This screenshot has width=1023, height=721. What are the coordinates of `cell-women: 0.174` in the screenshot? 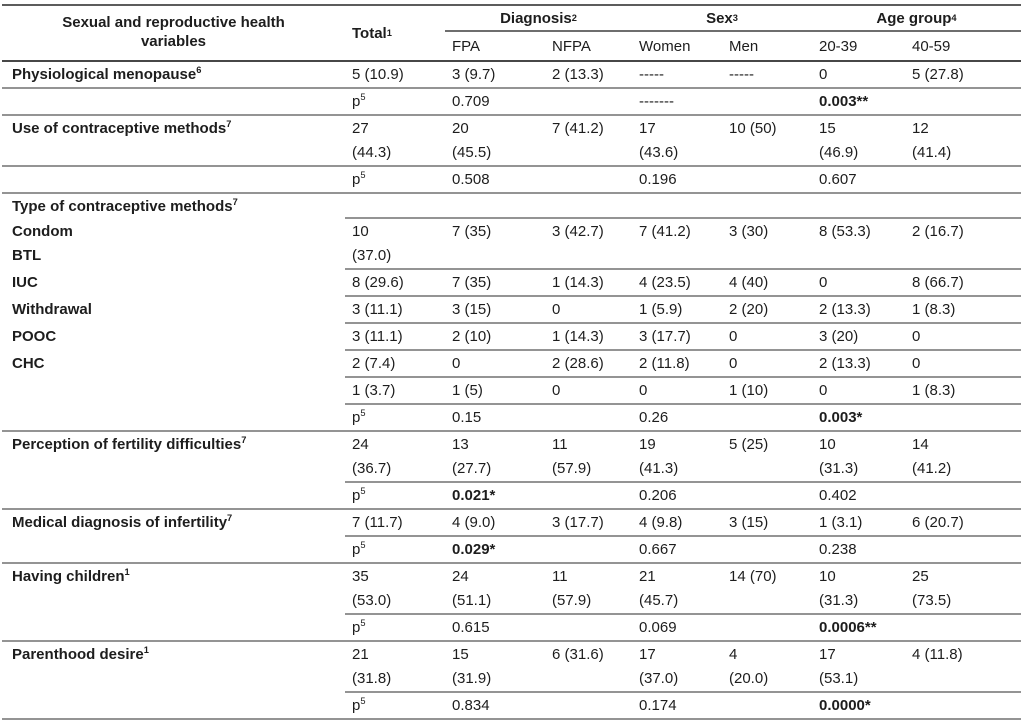 It's located at (677, 706).